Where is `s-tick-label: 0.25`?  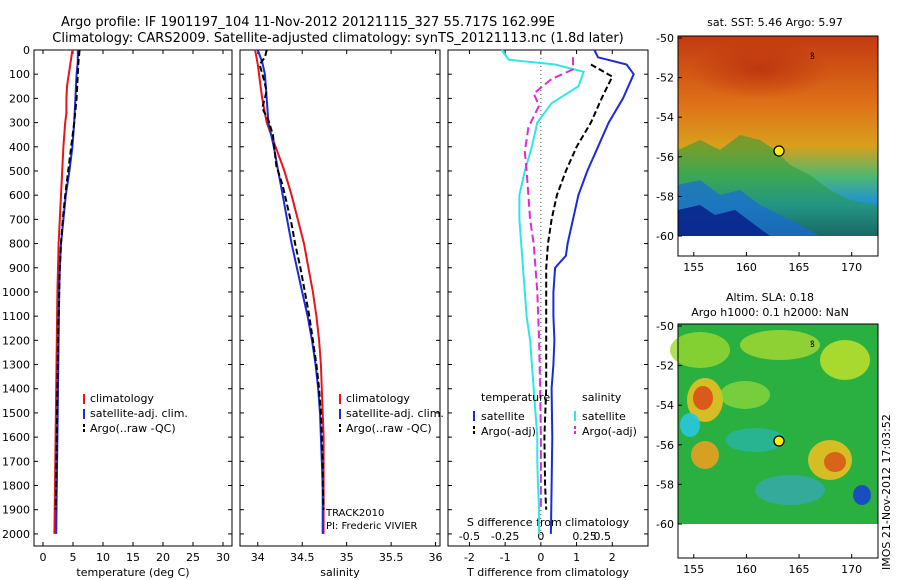 s-tick-label: 0.25 is located at coordinates (584, 536).